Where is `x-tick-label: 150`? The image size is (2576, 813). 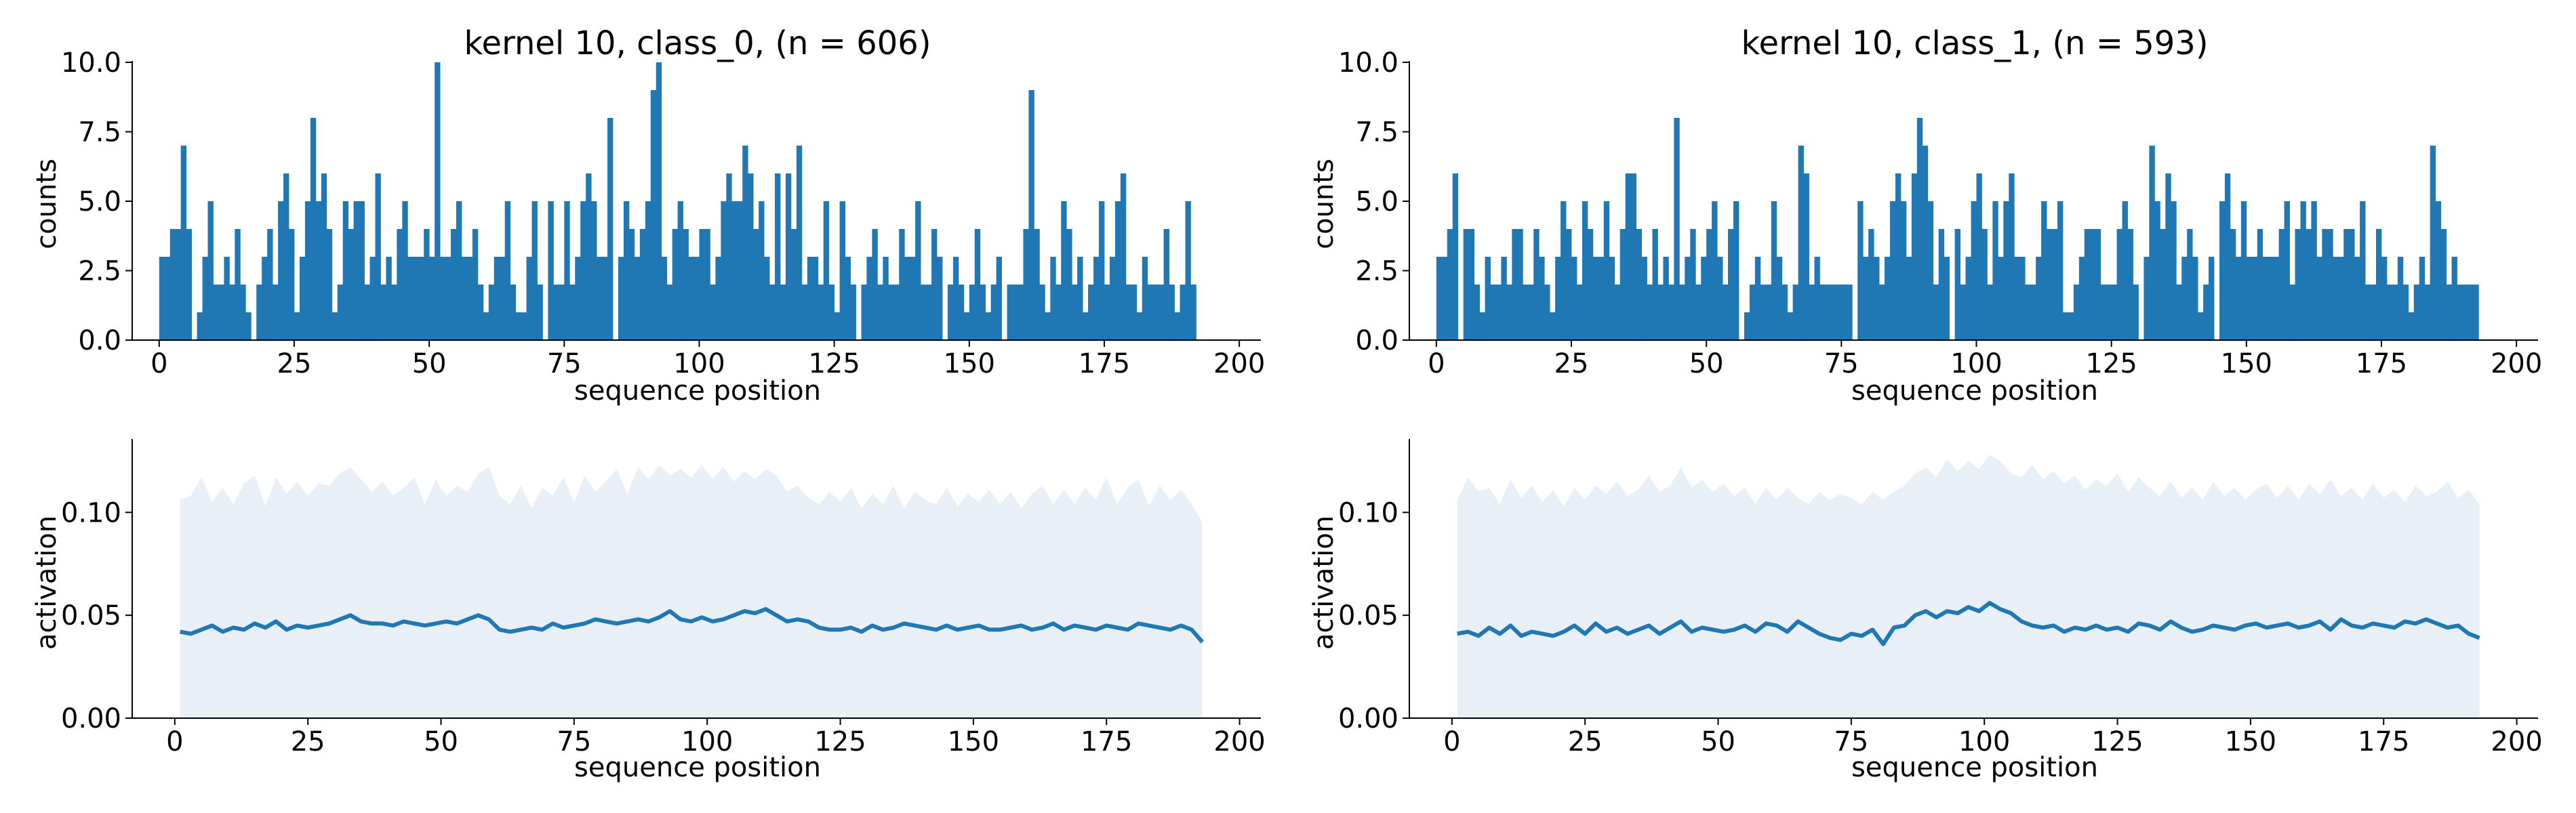
x-tick-label: 150 is located at coordinates (2250, 741).